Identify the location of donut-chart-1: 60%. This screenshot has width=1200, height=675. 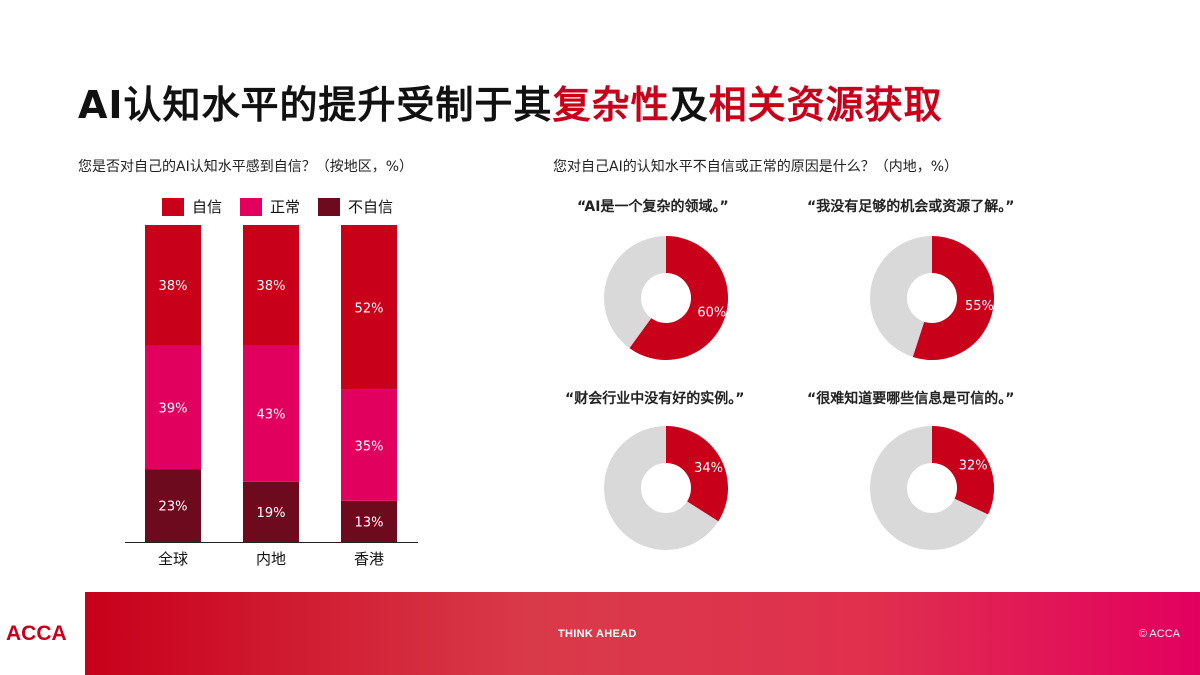
(666, 298).